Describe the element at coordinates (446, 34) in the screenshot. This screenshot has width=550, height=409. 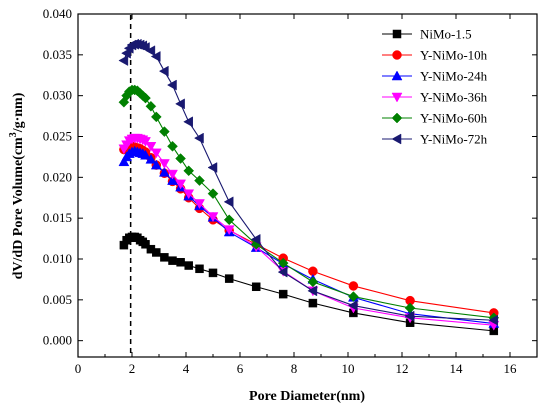
I see `legend-label: NiMo-1.5` at that location.